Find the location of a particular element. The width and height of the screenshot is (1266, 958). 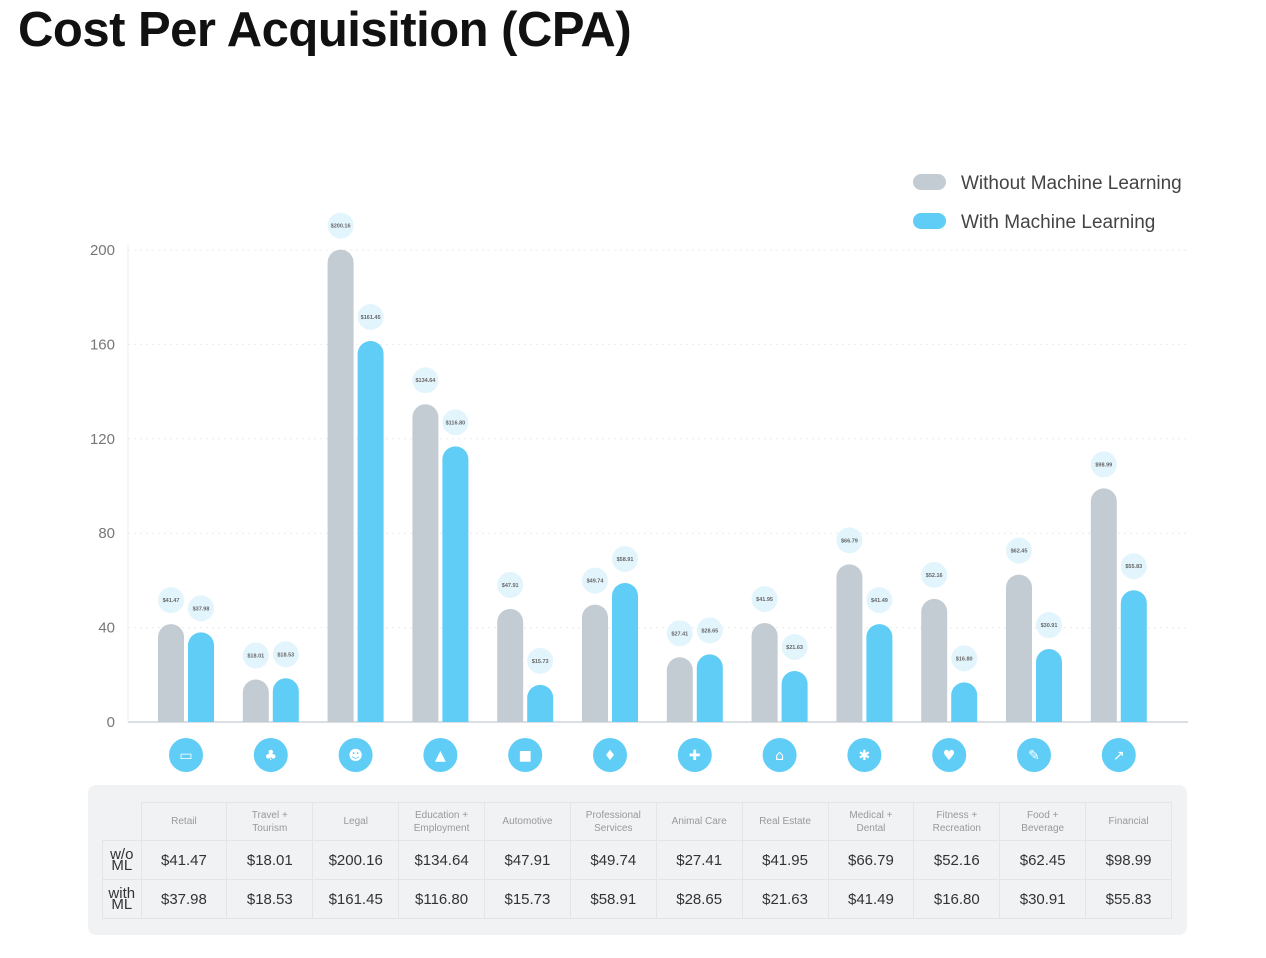

value-label: $28.65 is located at coordinates (709, 631).